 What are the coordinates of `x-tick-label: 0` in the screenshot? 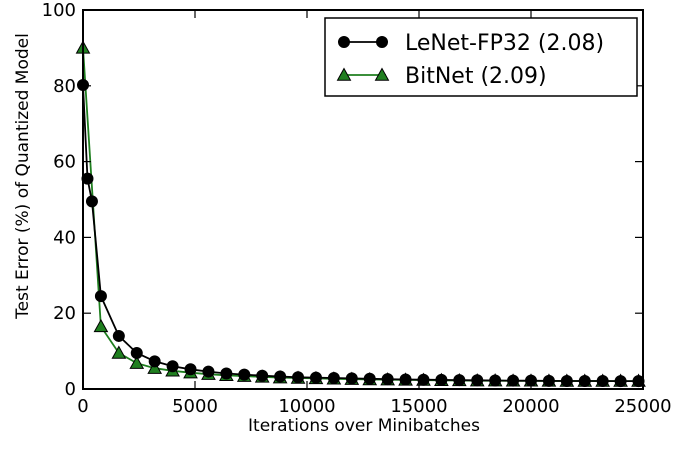 It's located at (82, 406).